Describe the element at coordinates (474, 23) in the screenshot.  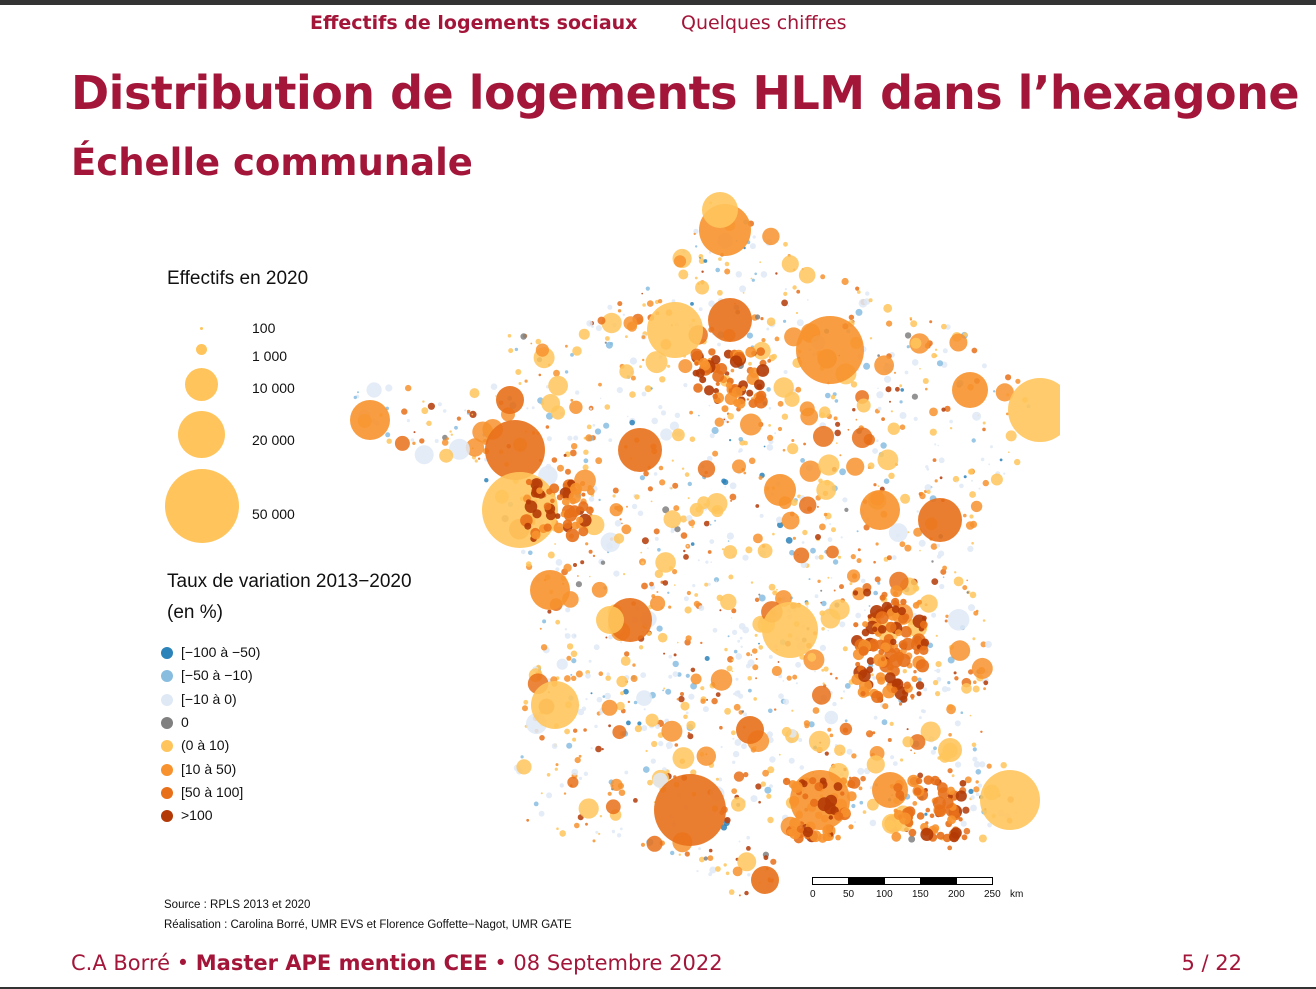
I see `nav-section: Effectifs de logements sociaux` at that location.